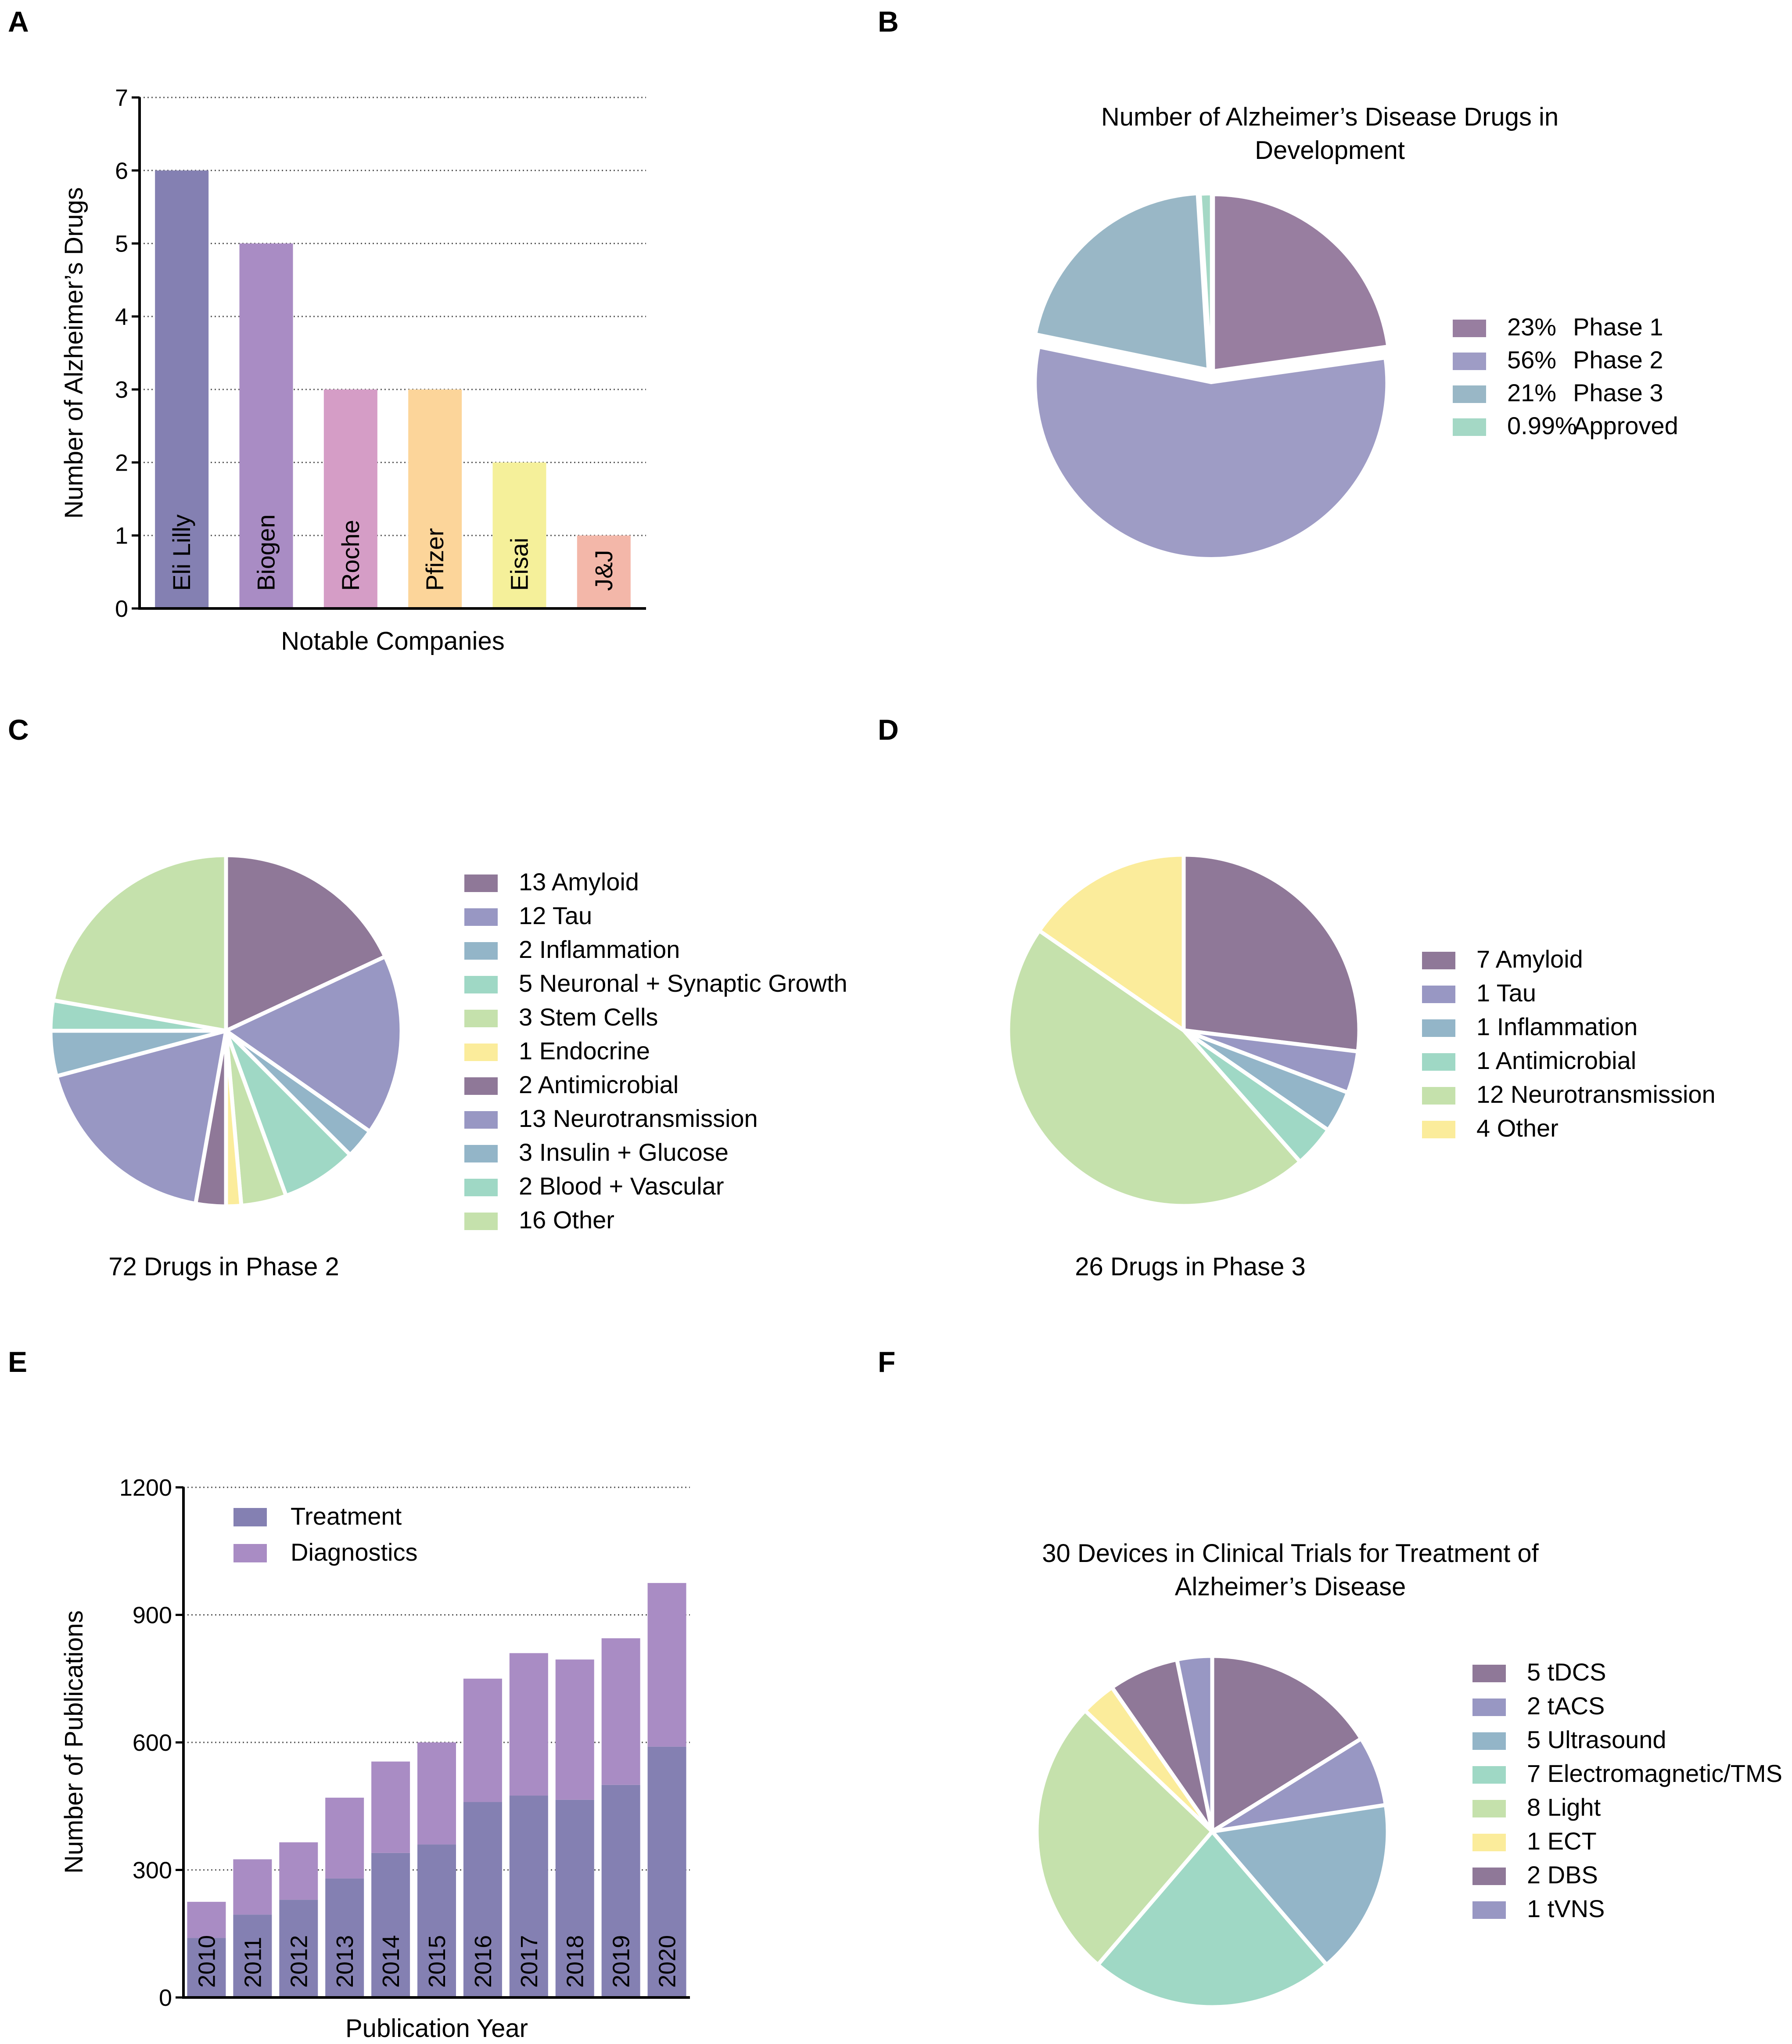 The width and height of the screenshot is (1792, 2044). What do you see at coordinates (350, 555) in the screenshot?
I see `panel-a-bar-label: Roche` at bounding box center [350, 555].